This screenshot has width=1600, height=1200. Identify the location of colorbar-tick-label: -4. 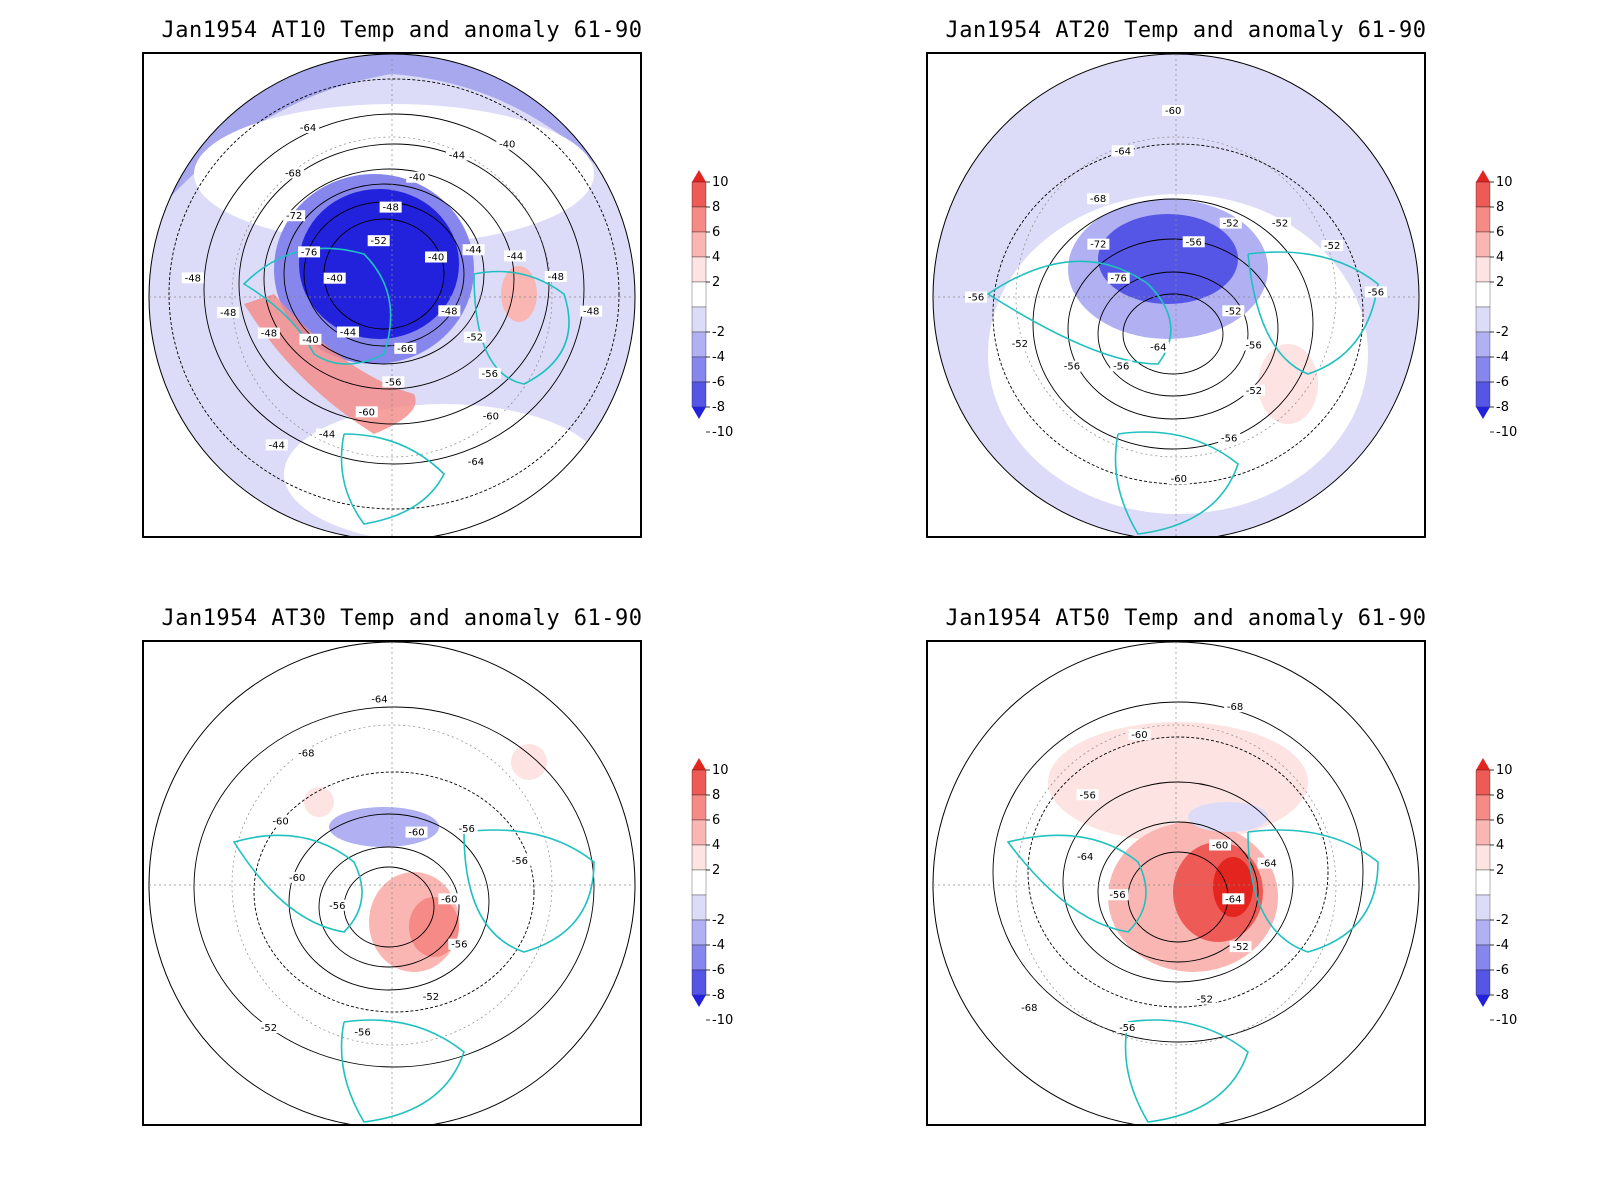
(1502, 357).